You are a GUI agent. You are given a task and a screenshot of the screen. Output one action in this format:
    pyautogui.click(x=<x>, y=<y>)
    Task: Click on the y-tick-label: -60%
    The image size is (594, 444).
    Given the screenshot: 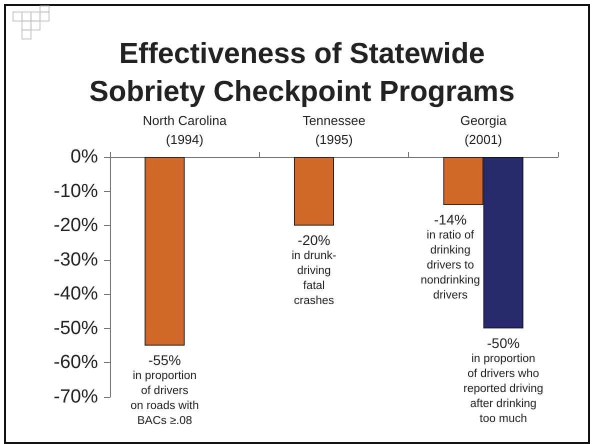 What is the action you would take?
    pyautogui.click(x=76, y=363)
    